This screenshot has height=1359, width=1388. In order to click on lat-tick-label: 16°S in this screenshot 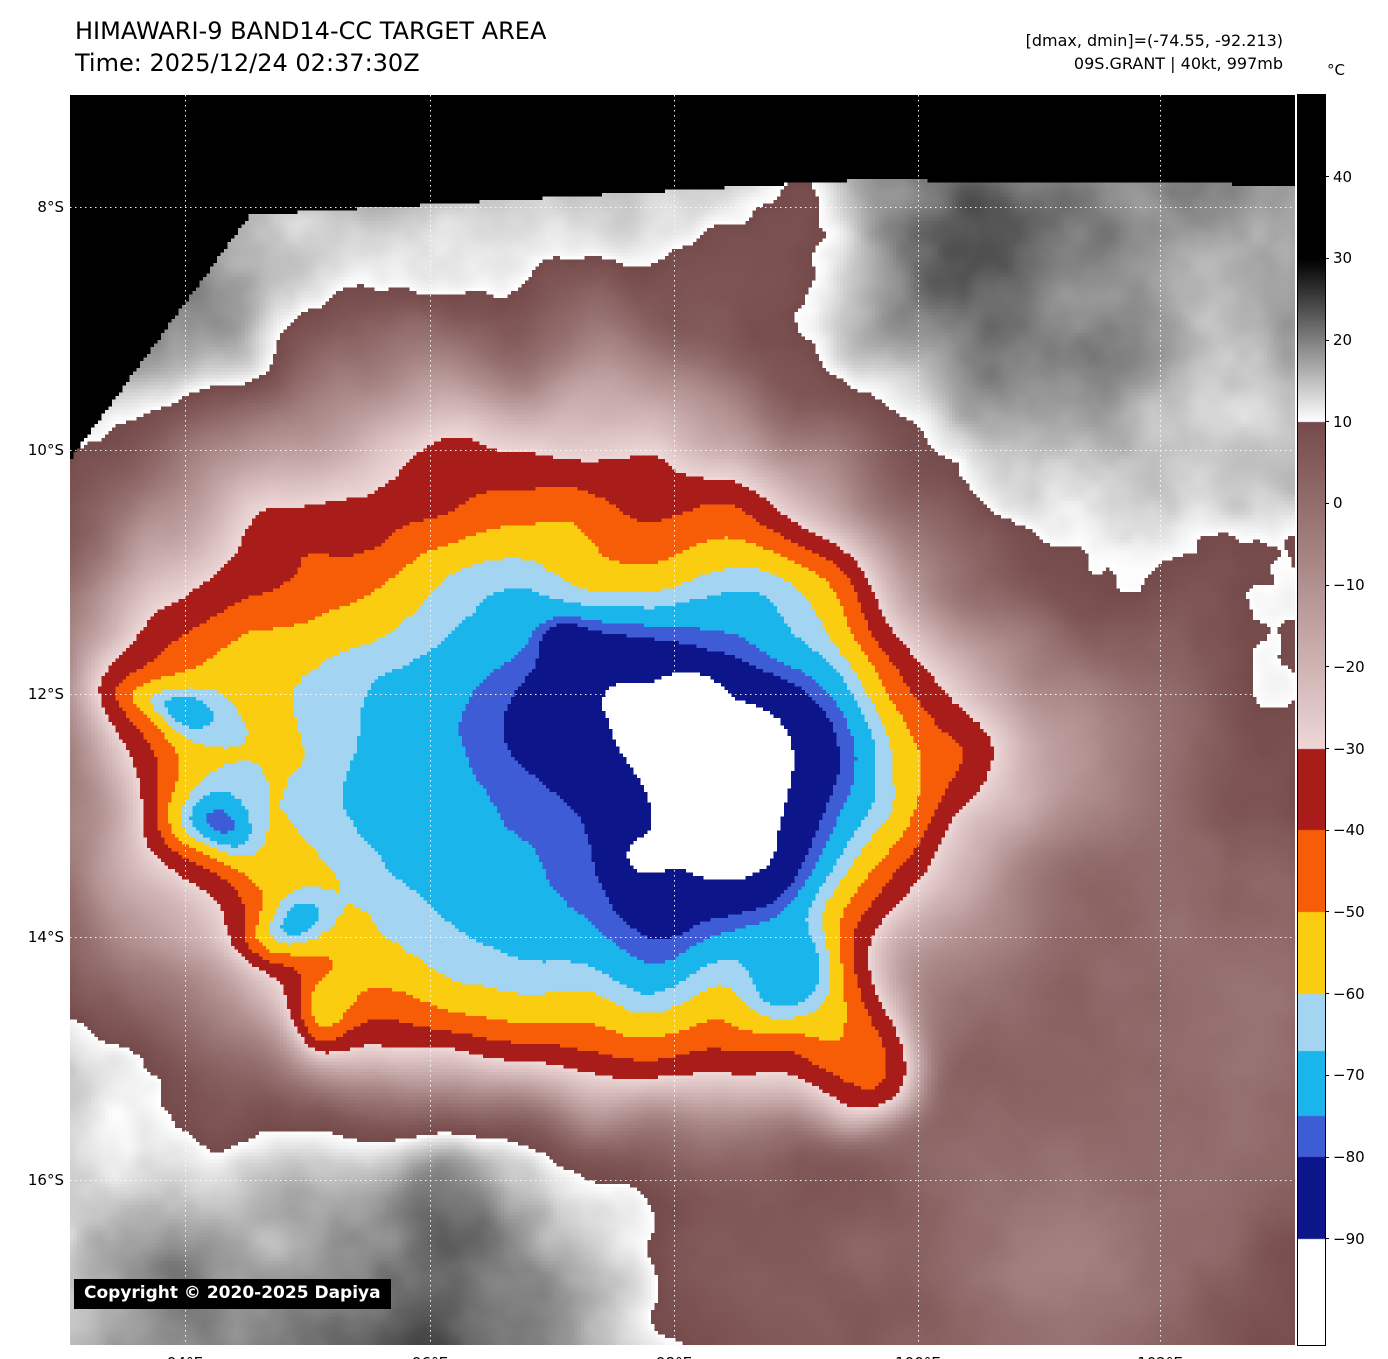, I will do `click(45, 1180)`.